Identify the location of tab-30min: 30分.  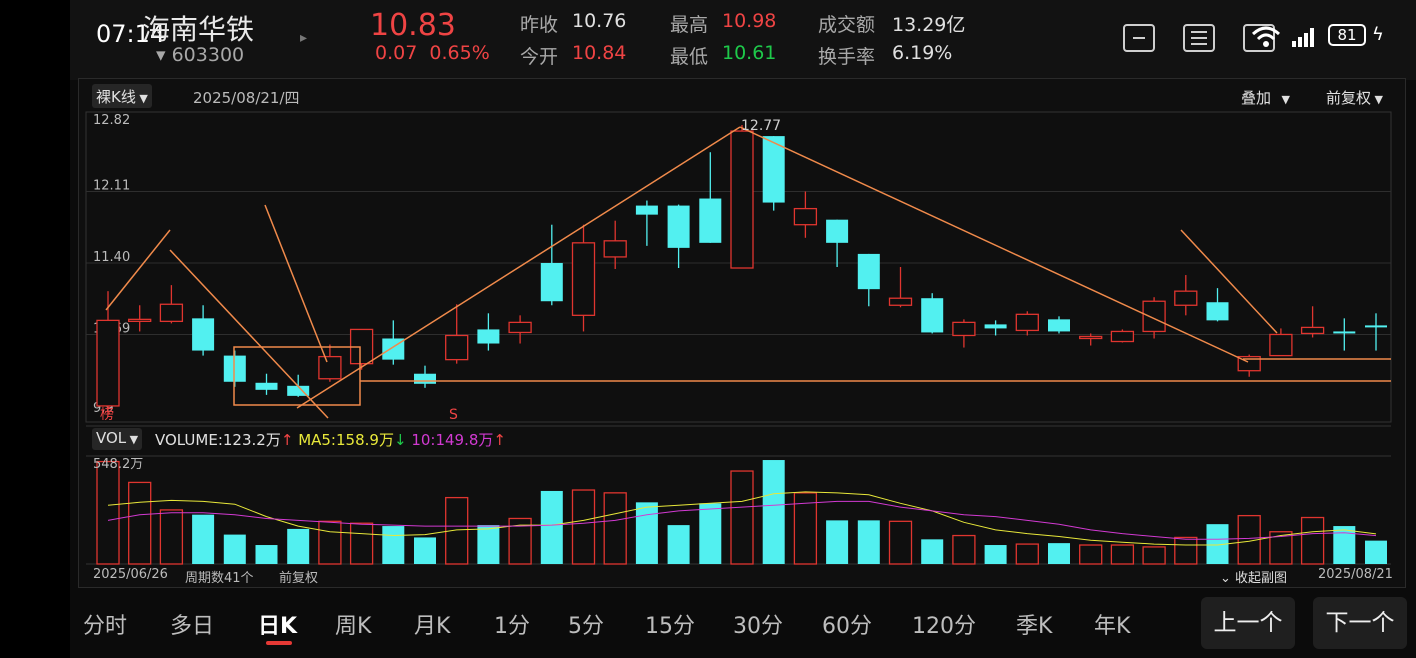
(758, 626).